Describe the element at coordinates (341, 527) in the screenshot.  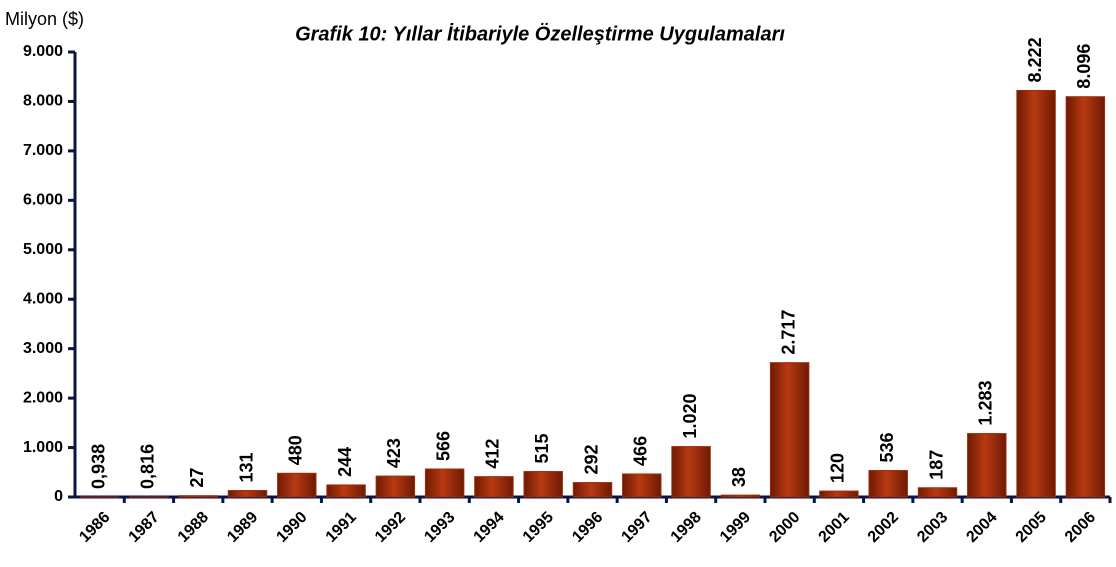
I see `x-tick-label: 1991` at that location.